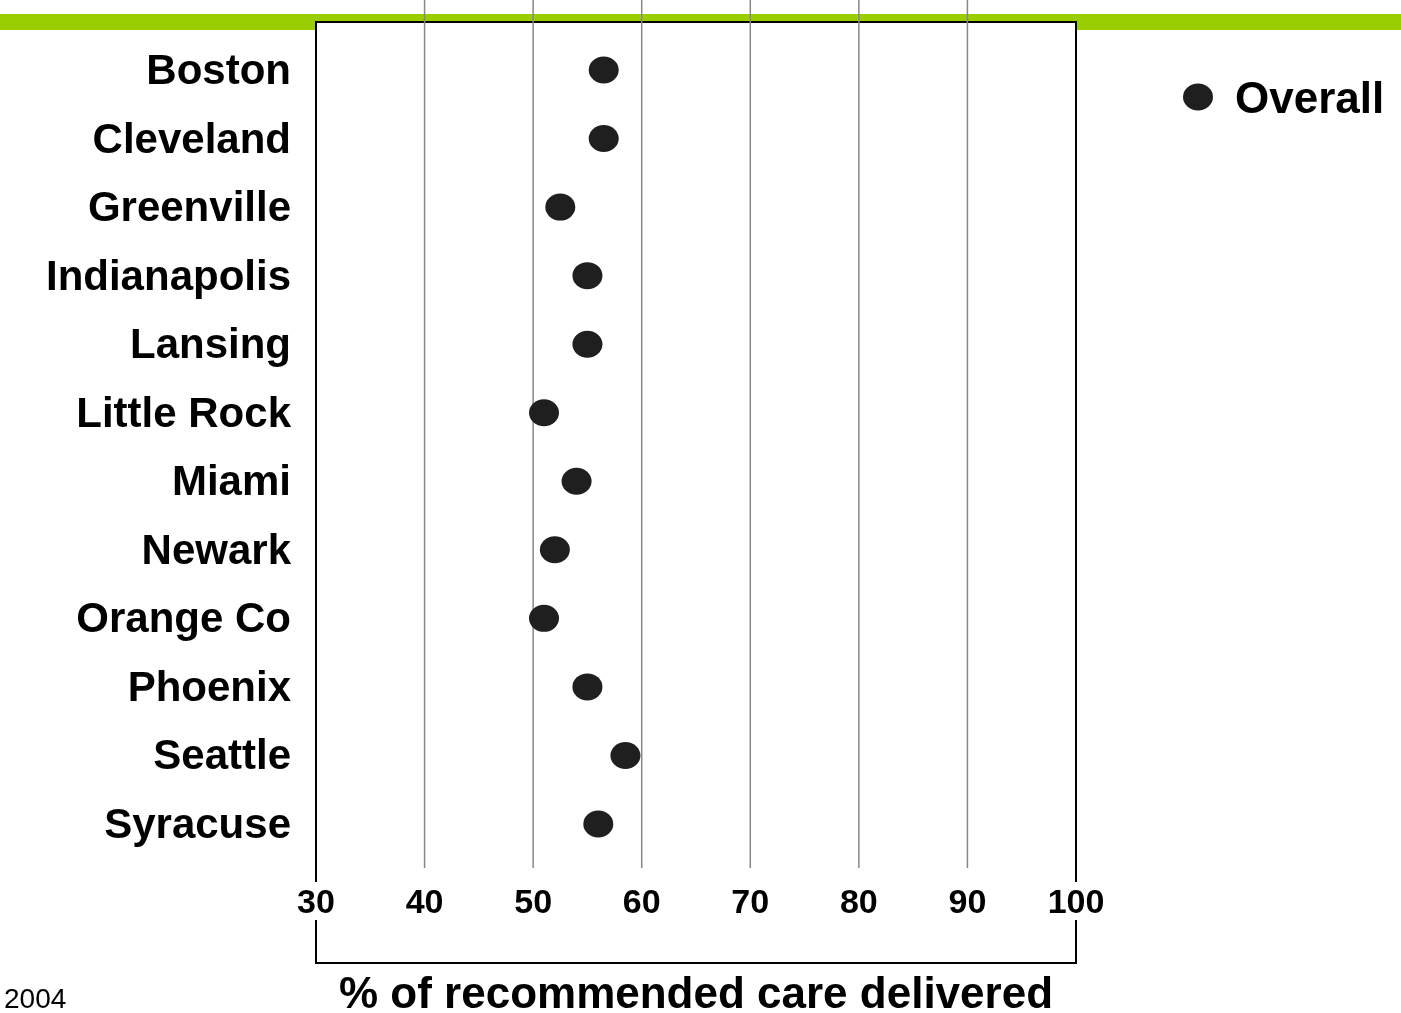  I want to click on y-tick-label: Cleveland, so click(191, 138).